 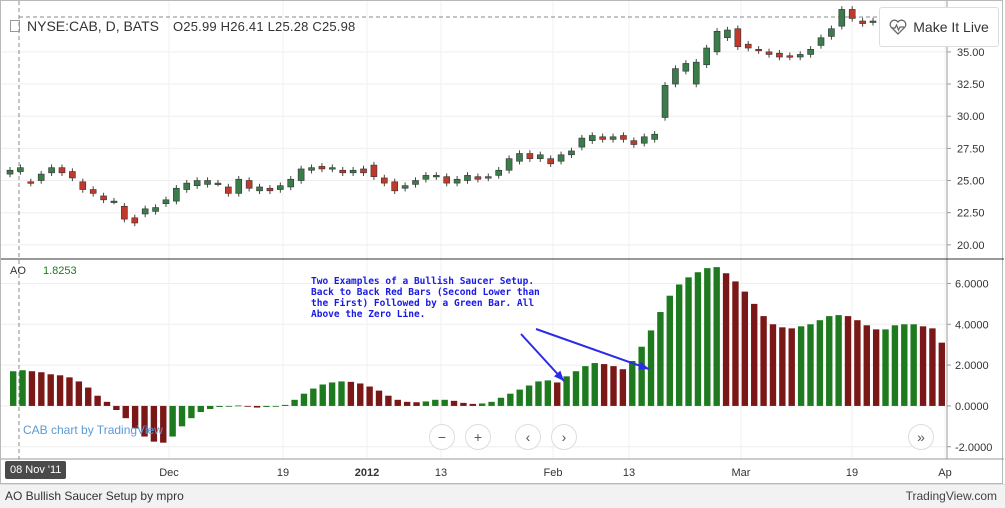 What do you see at coordinates (971, 149) in the screenshot?
I see `price-tick-label: 27.50` at bounding box center [971, 149].